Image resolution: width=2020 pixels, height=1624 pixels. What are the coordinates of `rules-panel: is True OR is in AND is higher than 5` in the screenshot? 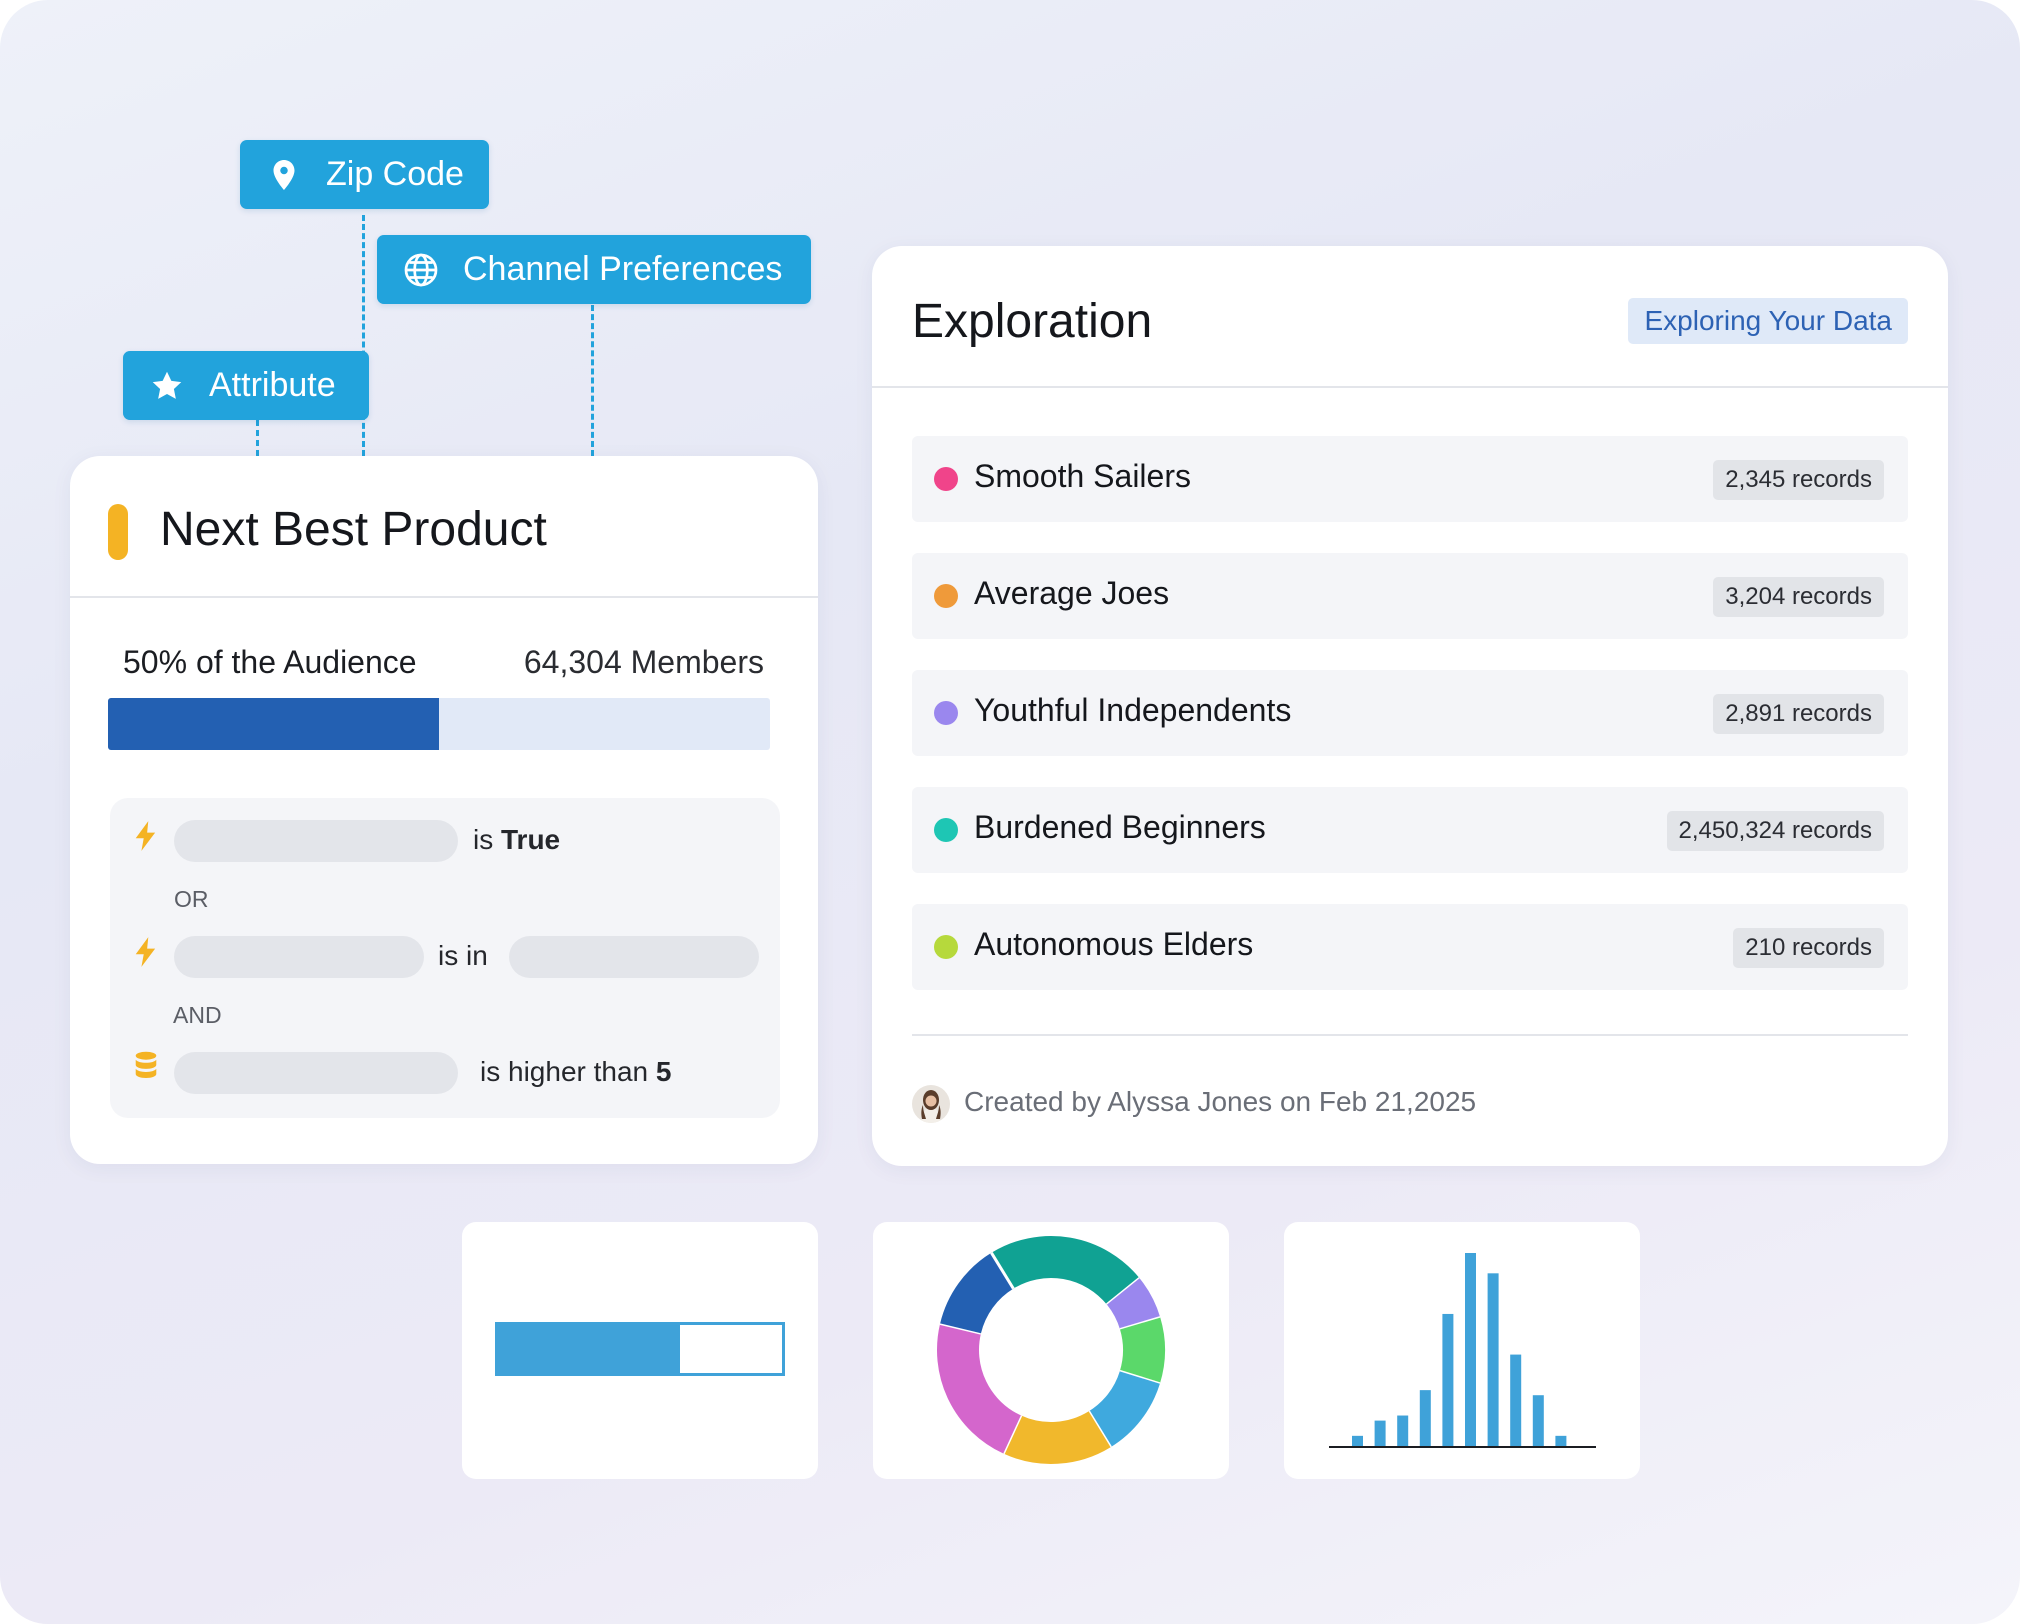 It's located at (445, 958).